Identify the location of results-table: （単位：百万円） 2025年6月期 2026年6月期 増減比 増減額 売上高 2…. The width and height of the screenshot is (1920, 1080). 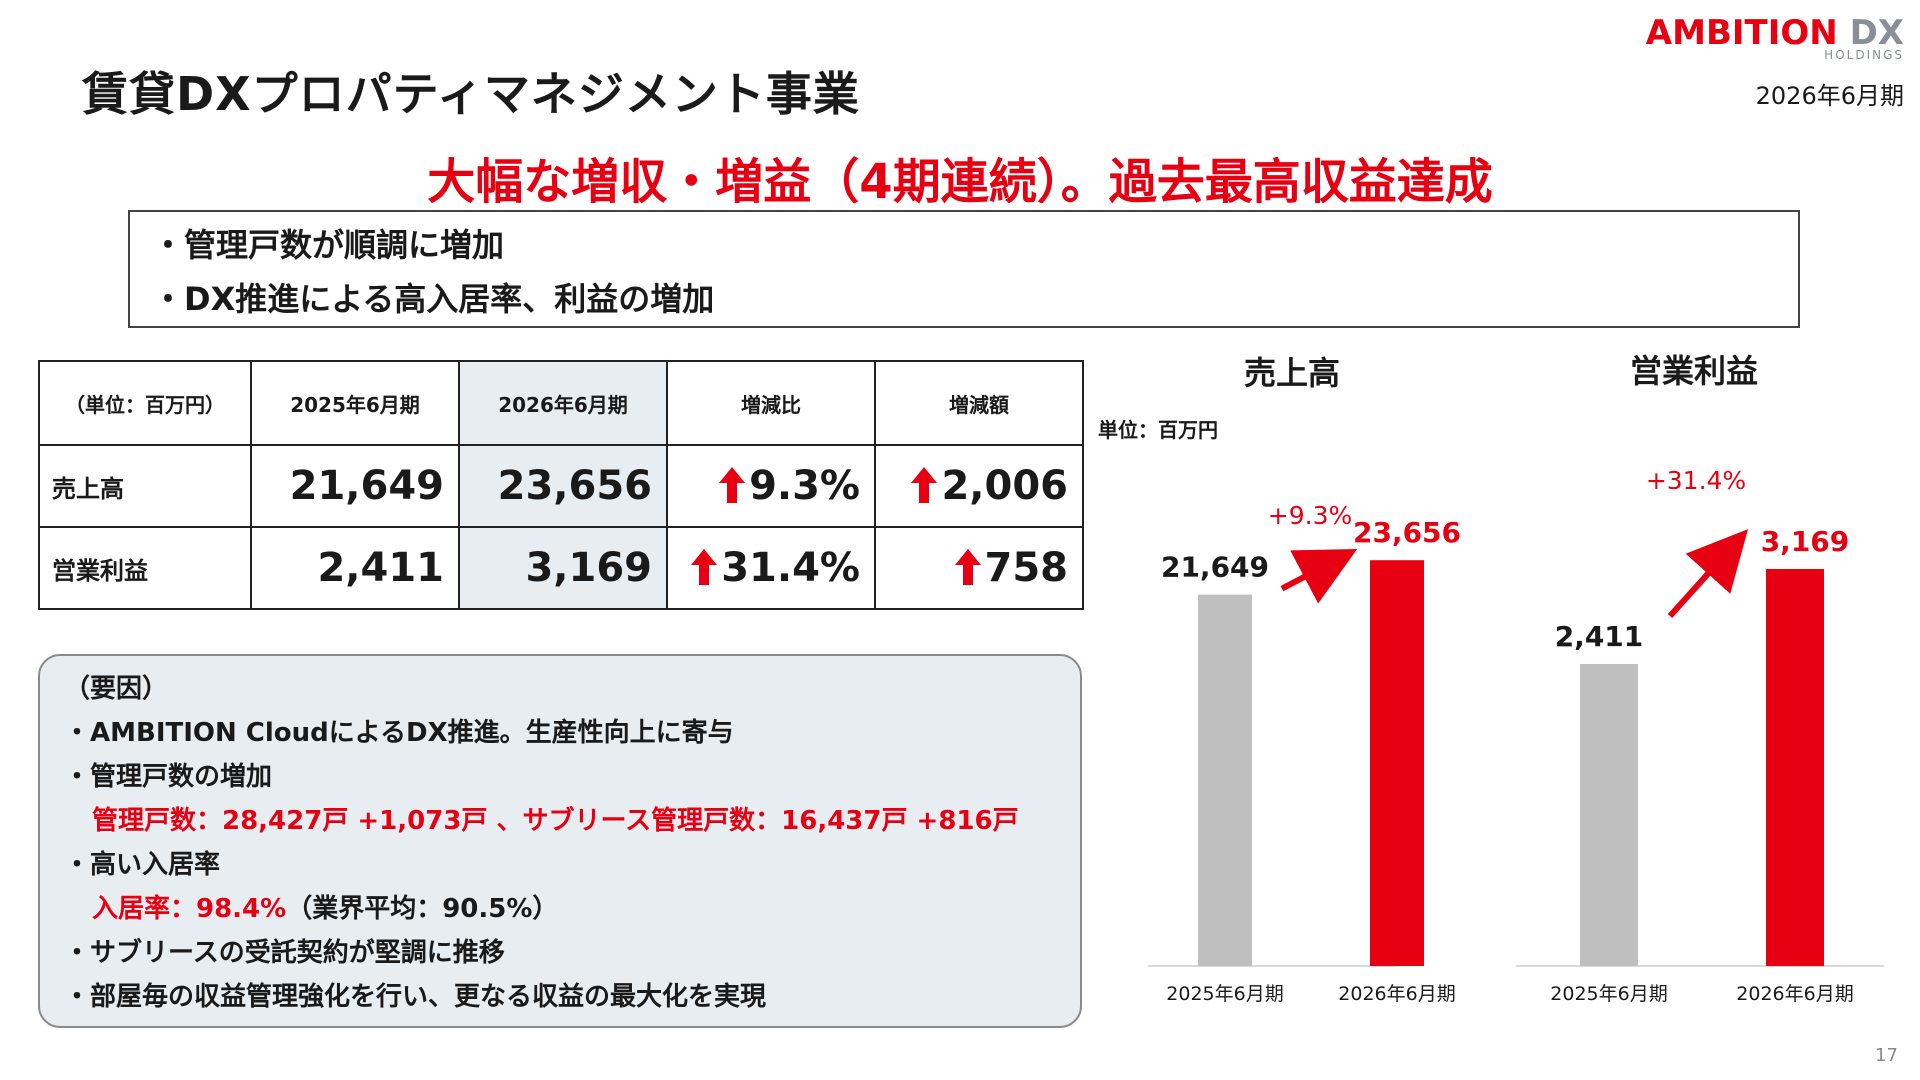
(561, 485).